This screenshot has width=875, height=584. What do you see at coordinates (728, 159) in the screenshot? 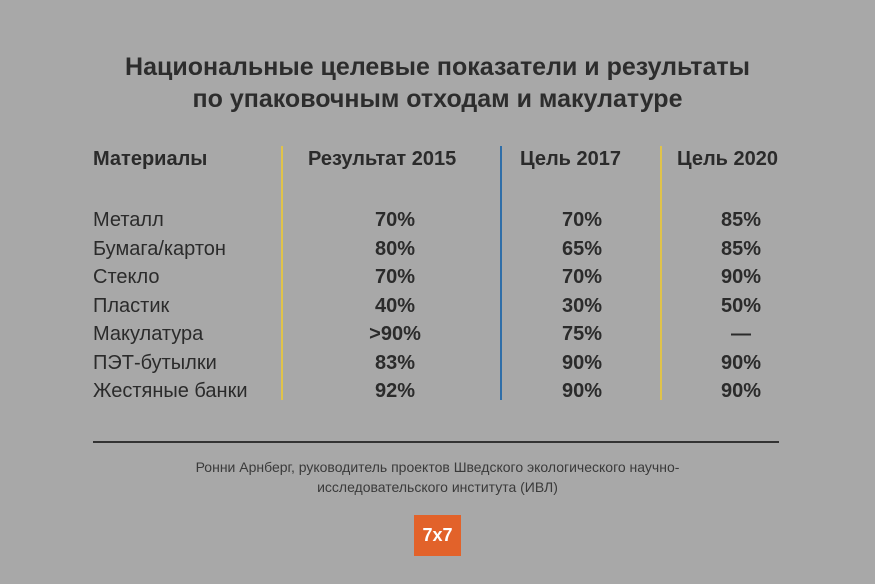
I see `column-header-target-2020: Цель 2020` at bounding box center [728, 159].